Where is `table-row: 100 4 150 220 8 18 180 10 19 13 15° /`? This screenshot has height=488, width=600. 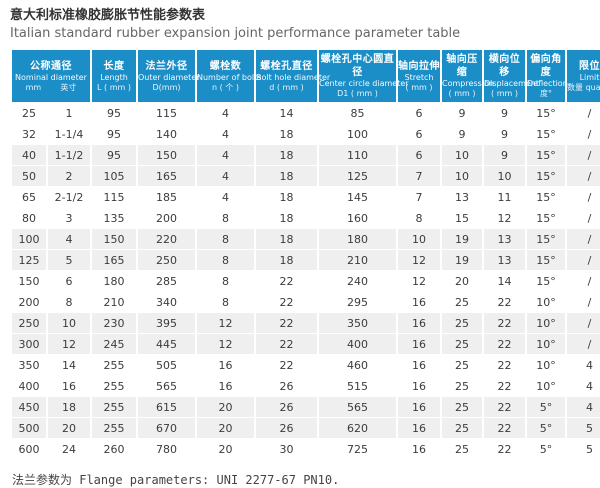
table-row: 100 4 150 220 8 18 180 10 19 13 15° / is located at coordinates (306, 239).